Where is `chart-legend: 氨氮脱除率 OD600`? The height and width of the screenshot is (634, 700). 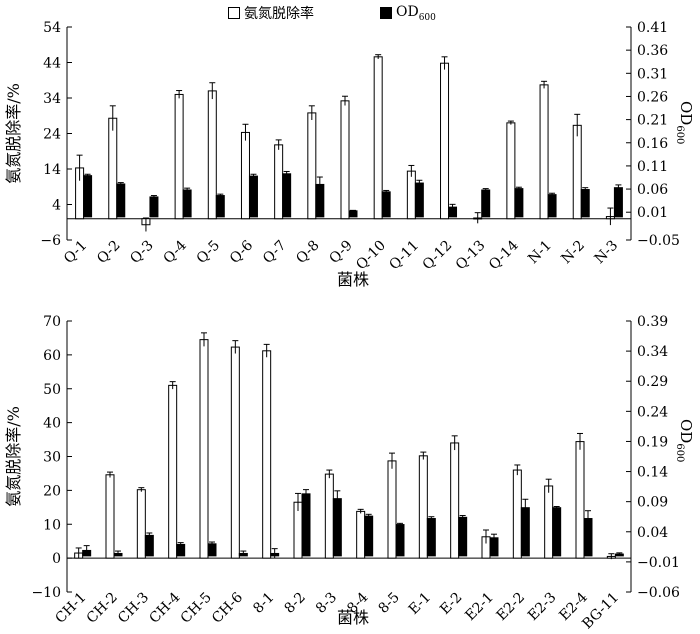 chart-legend: 氨氮脱除率 OD600 is located at coordinates (365, 13).